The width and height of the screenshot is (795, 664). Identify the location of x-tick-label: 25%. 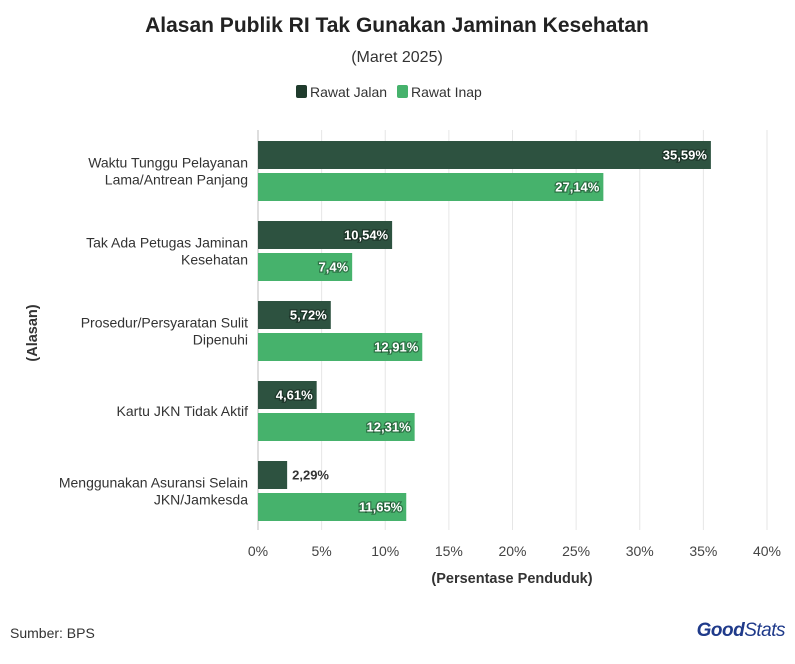
(576, 551).